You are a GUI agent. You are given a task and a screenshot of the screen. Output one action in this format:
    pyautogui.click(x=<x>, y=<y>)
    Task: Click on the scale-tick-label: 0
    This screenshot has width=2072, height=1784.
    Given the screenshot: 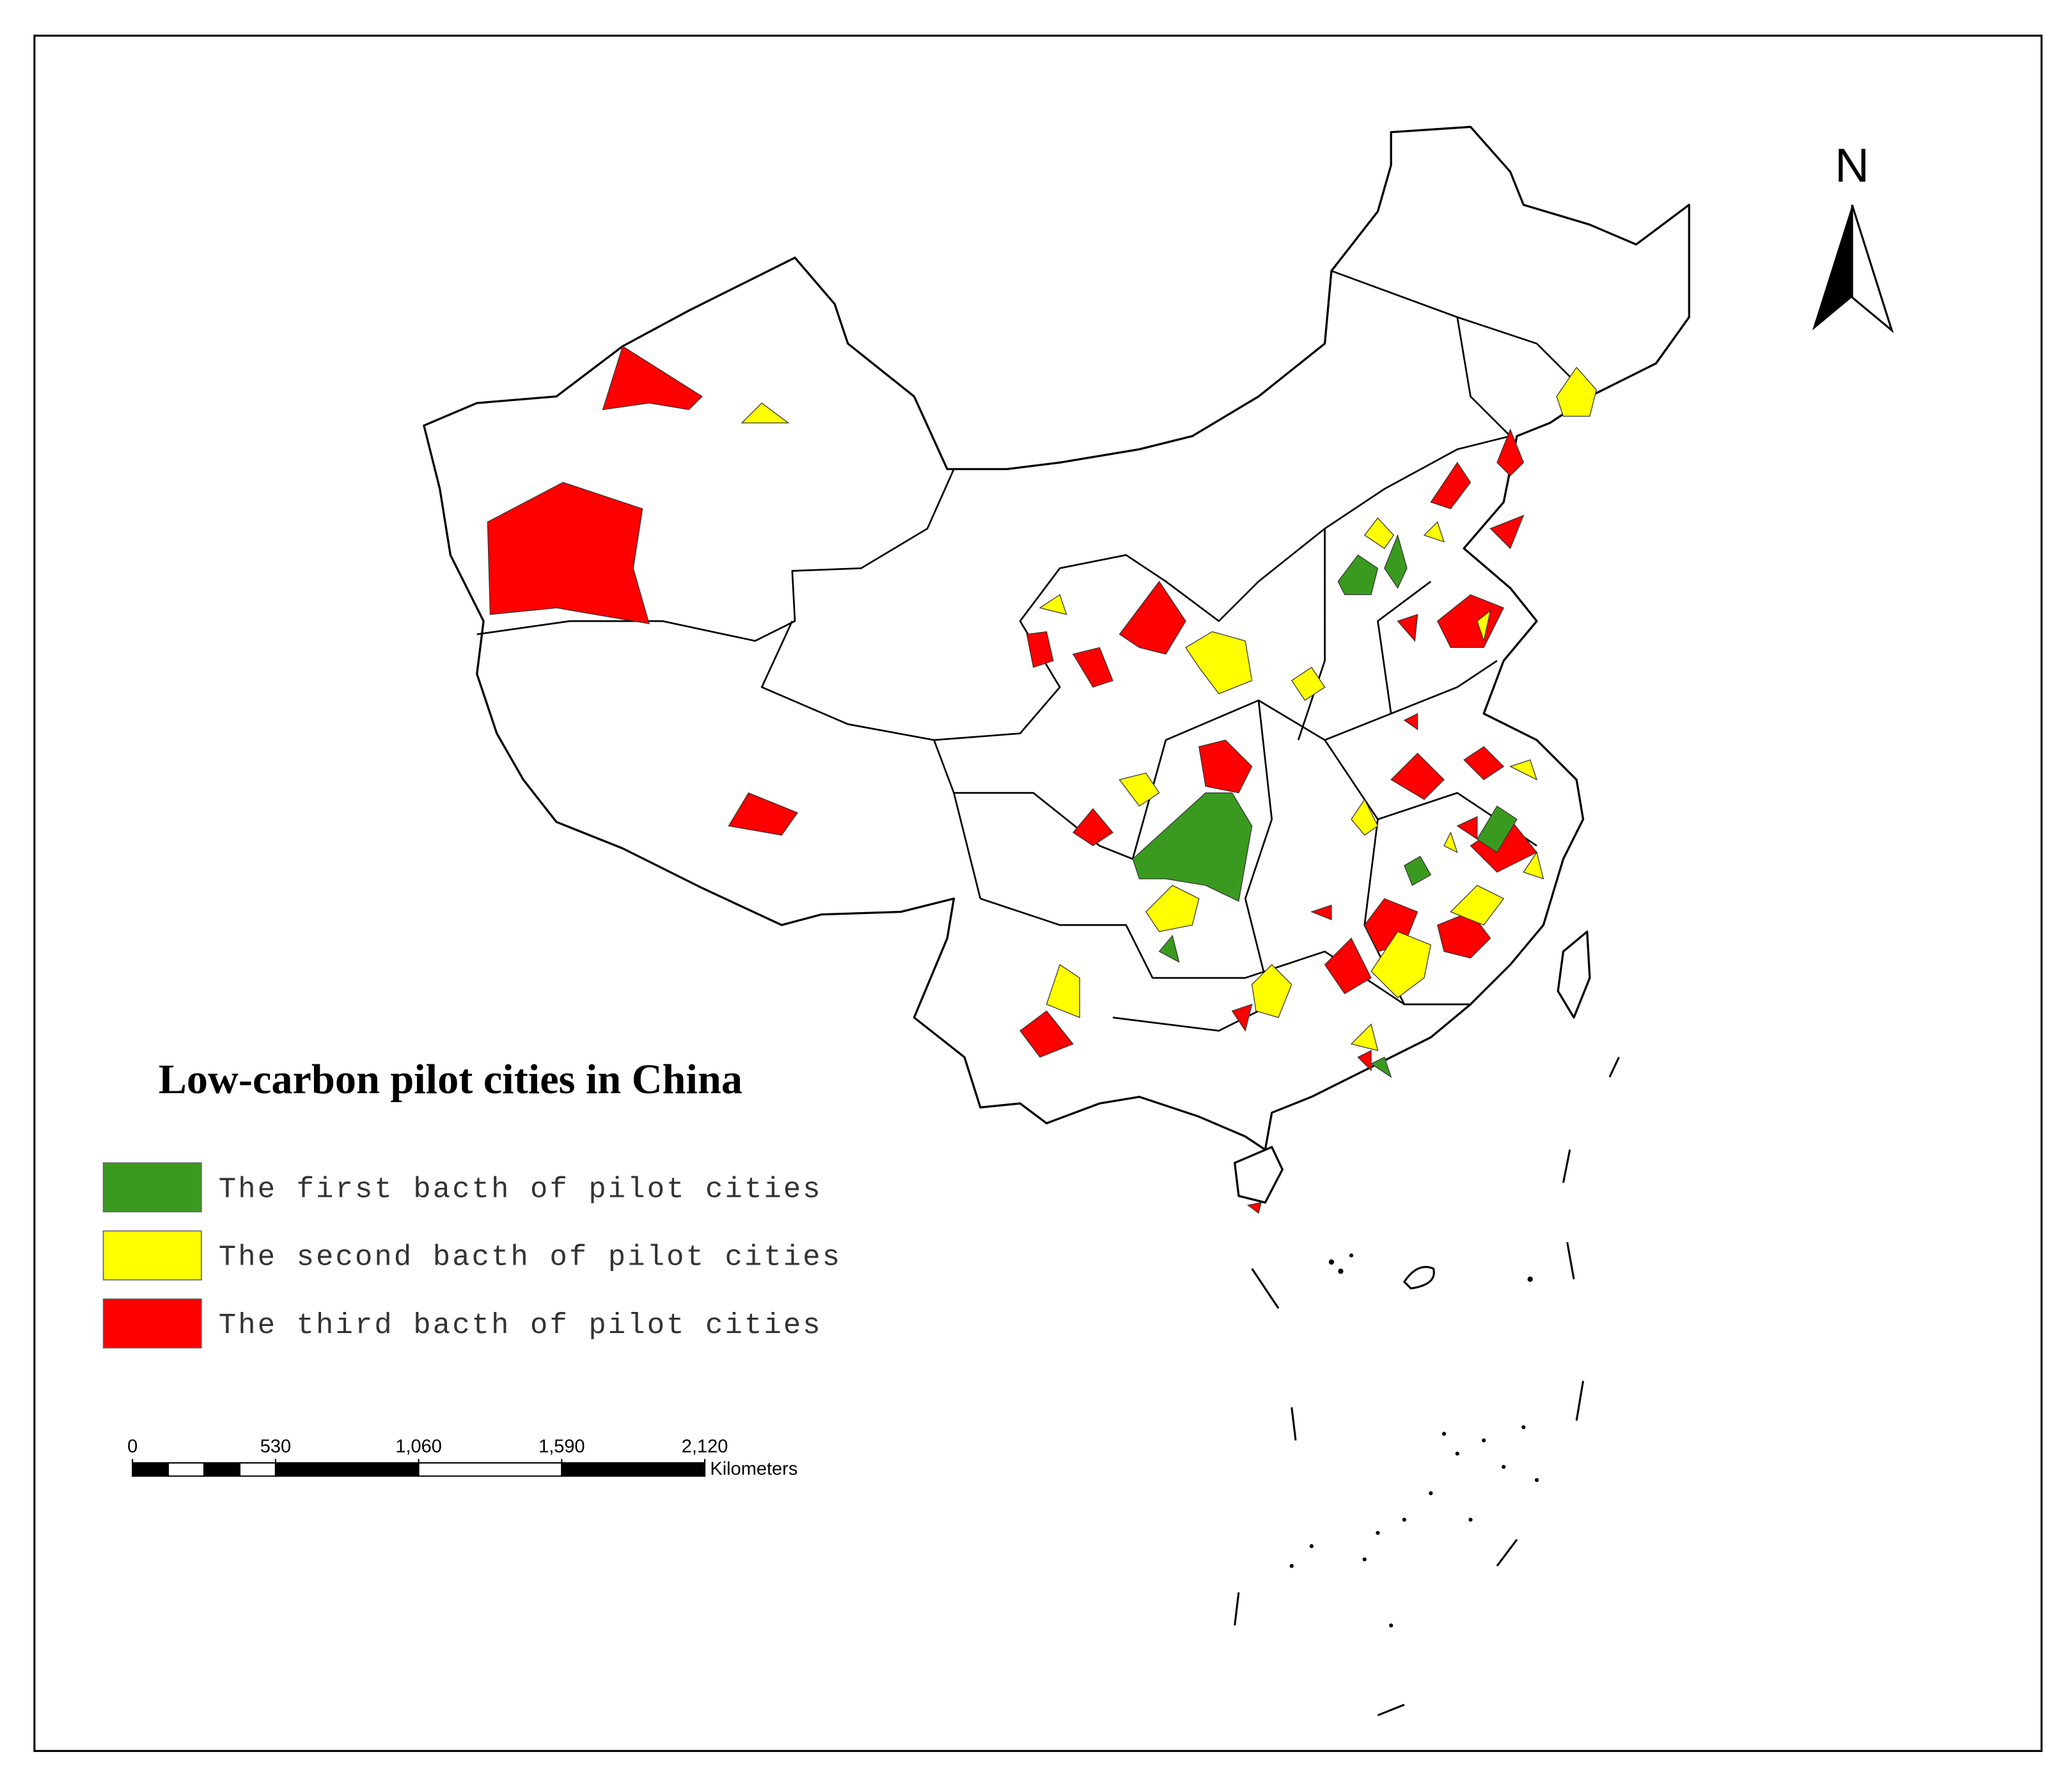 What is the action you would take?
    pyautogui.click(x=132, y=1446)
    